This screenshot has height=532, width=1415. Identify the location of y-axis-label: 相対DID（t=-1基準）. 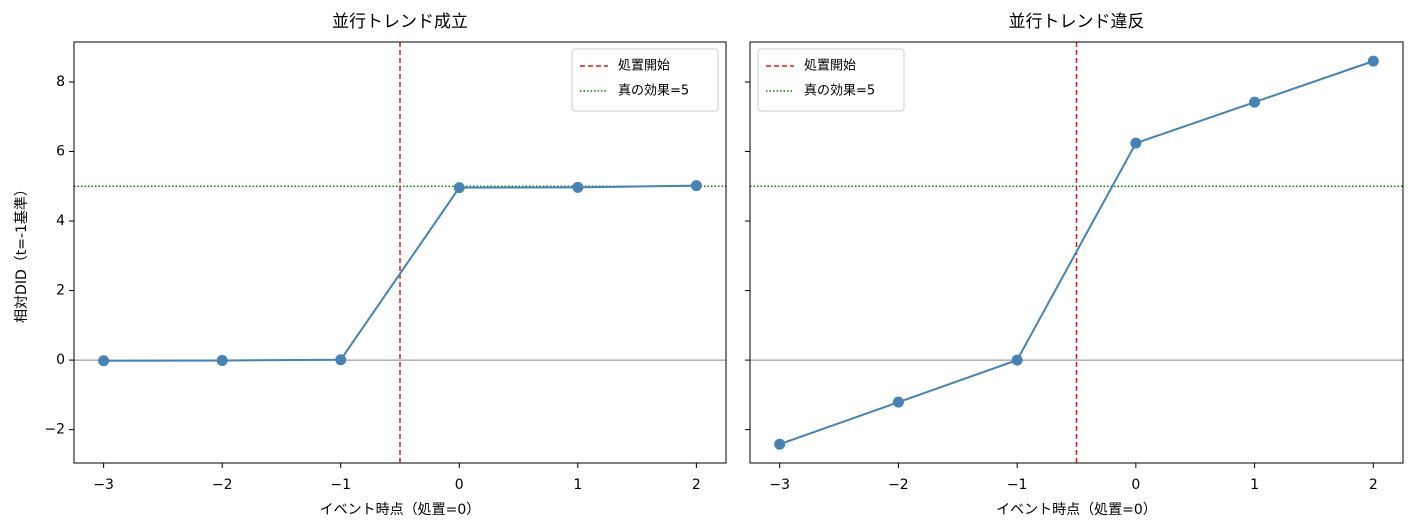
(21, 252).